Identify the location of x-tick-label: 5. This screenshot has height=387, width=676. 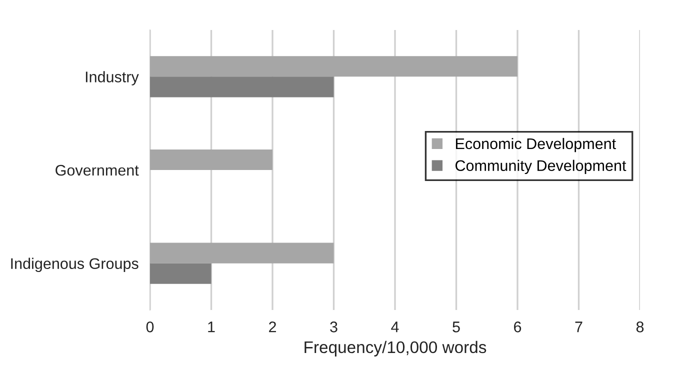
(456, 327).